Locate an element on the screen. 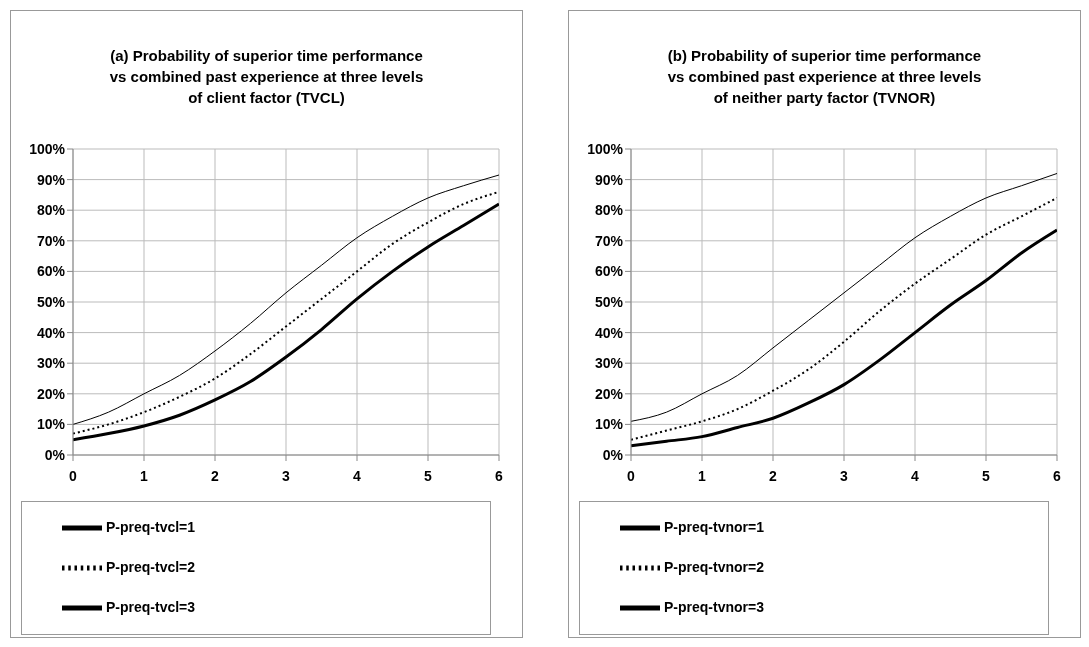 The height and width of the screenshot is (647, 1089). legend-label: P-preq-tvcl=1 is located at coordinates (151, 526).